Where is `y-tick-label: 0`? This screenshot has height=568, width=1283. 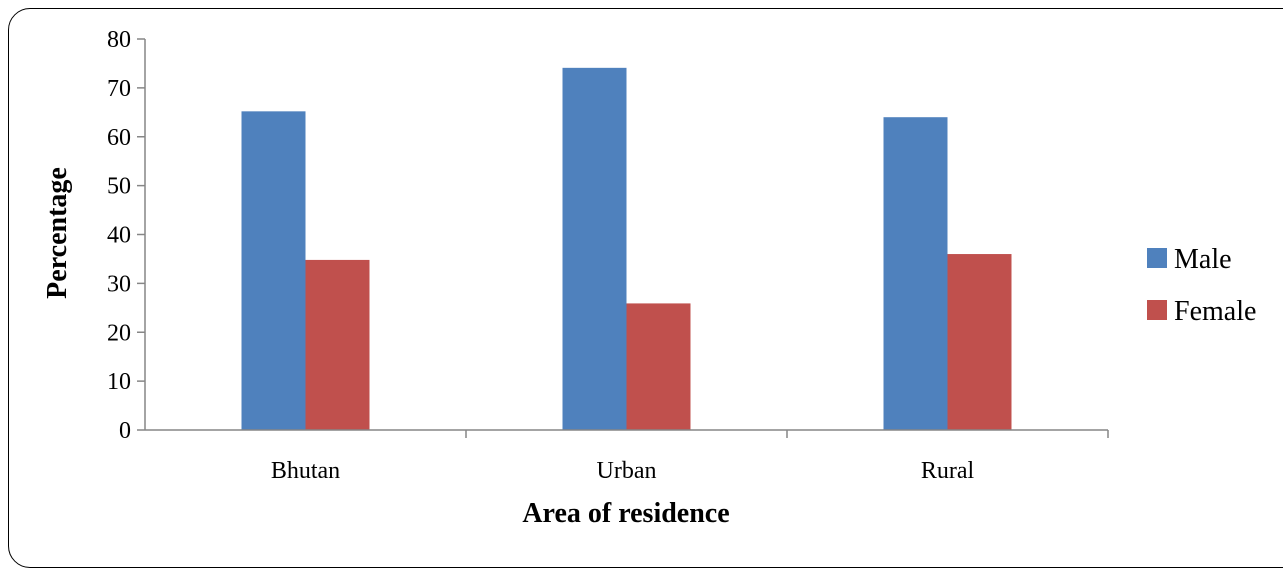 y-tick-label: 0 is located at coordinates (125, 431).